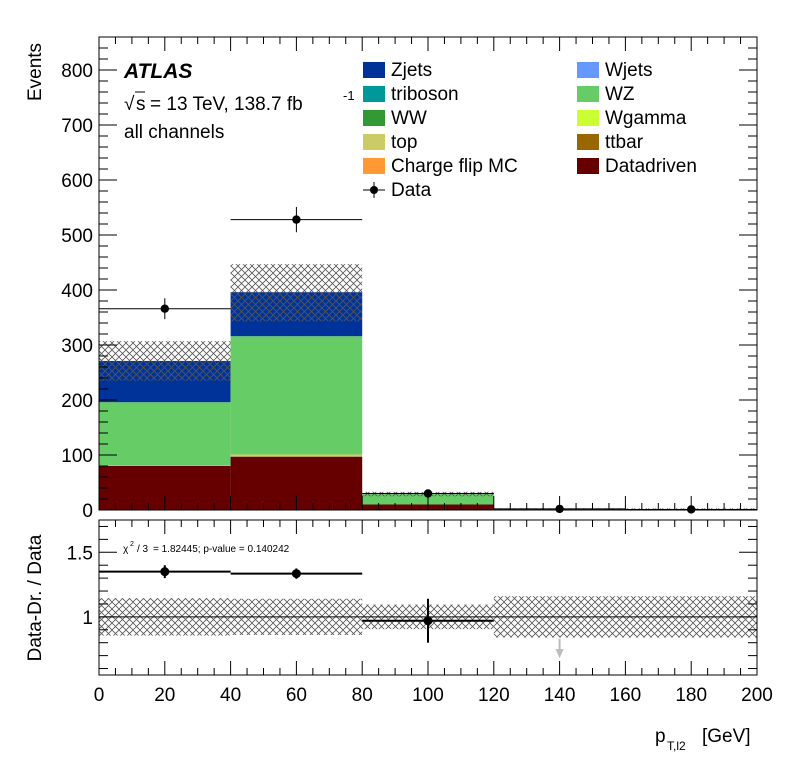 The width and height of the screenshot is (796, 772). What do you see at coordinates (99, 695) in the screenshot?
I see `x-tick-label: 0` at bounding box center [99, 695].